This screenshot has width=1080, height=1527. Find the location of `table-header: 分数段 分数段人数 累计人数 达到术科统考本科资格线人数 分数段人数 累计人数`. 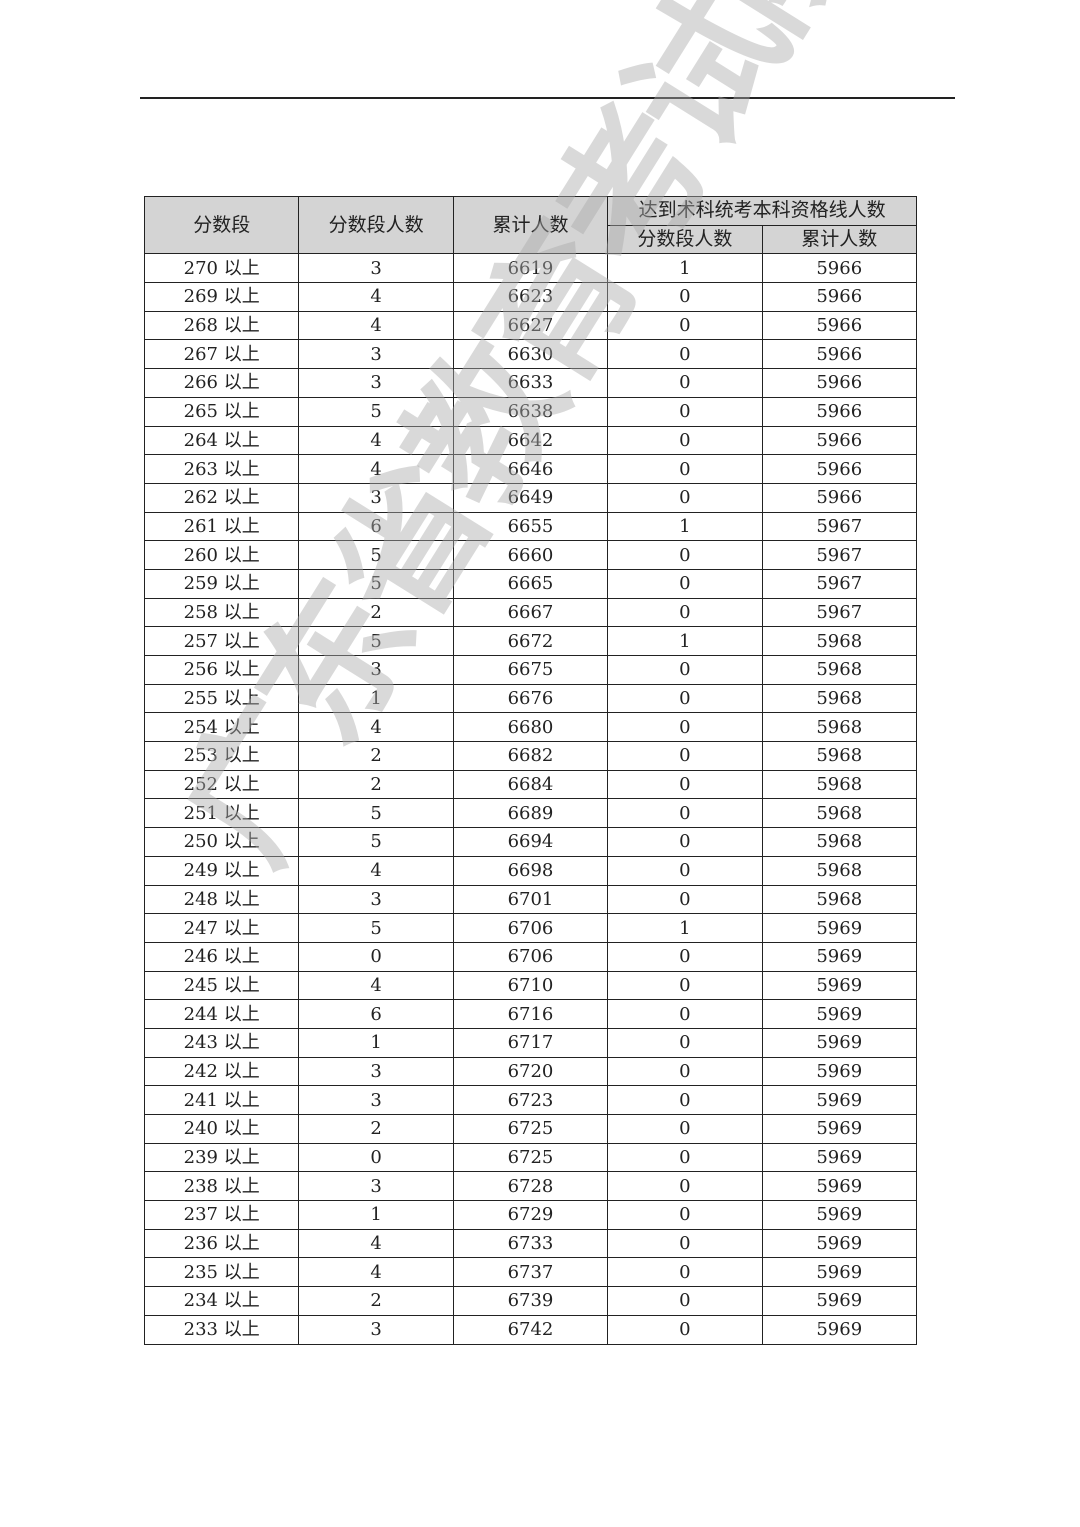

table-header: 分数段 分数段人数 累计人数 达到术科统考本科资格线人数 分数段人数 累计人数 is located at coordinates (530, 225).